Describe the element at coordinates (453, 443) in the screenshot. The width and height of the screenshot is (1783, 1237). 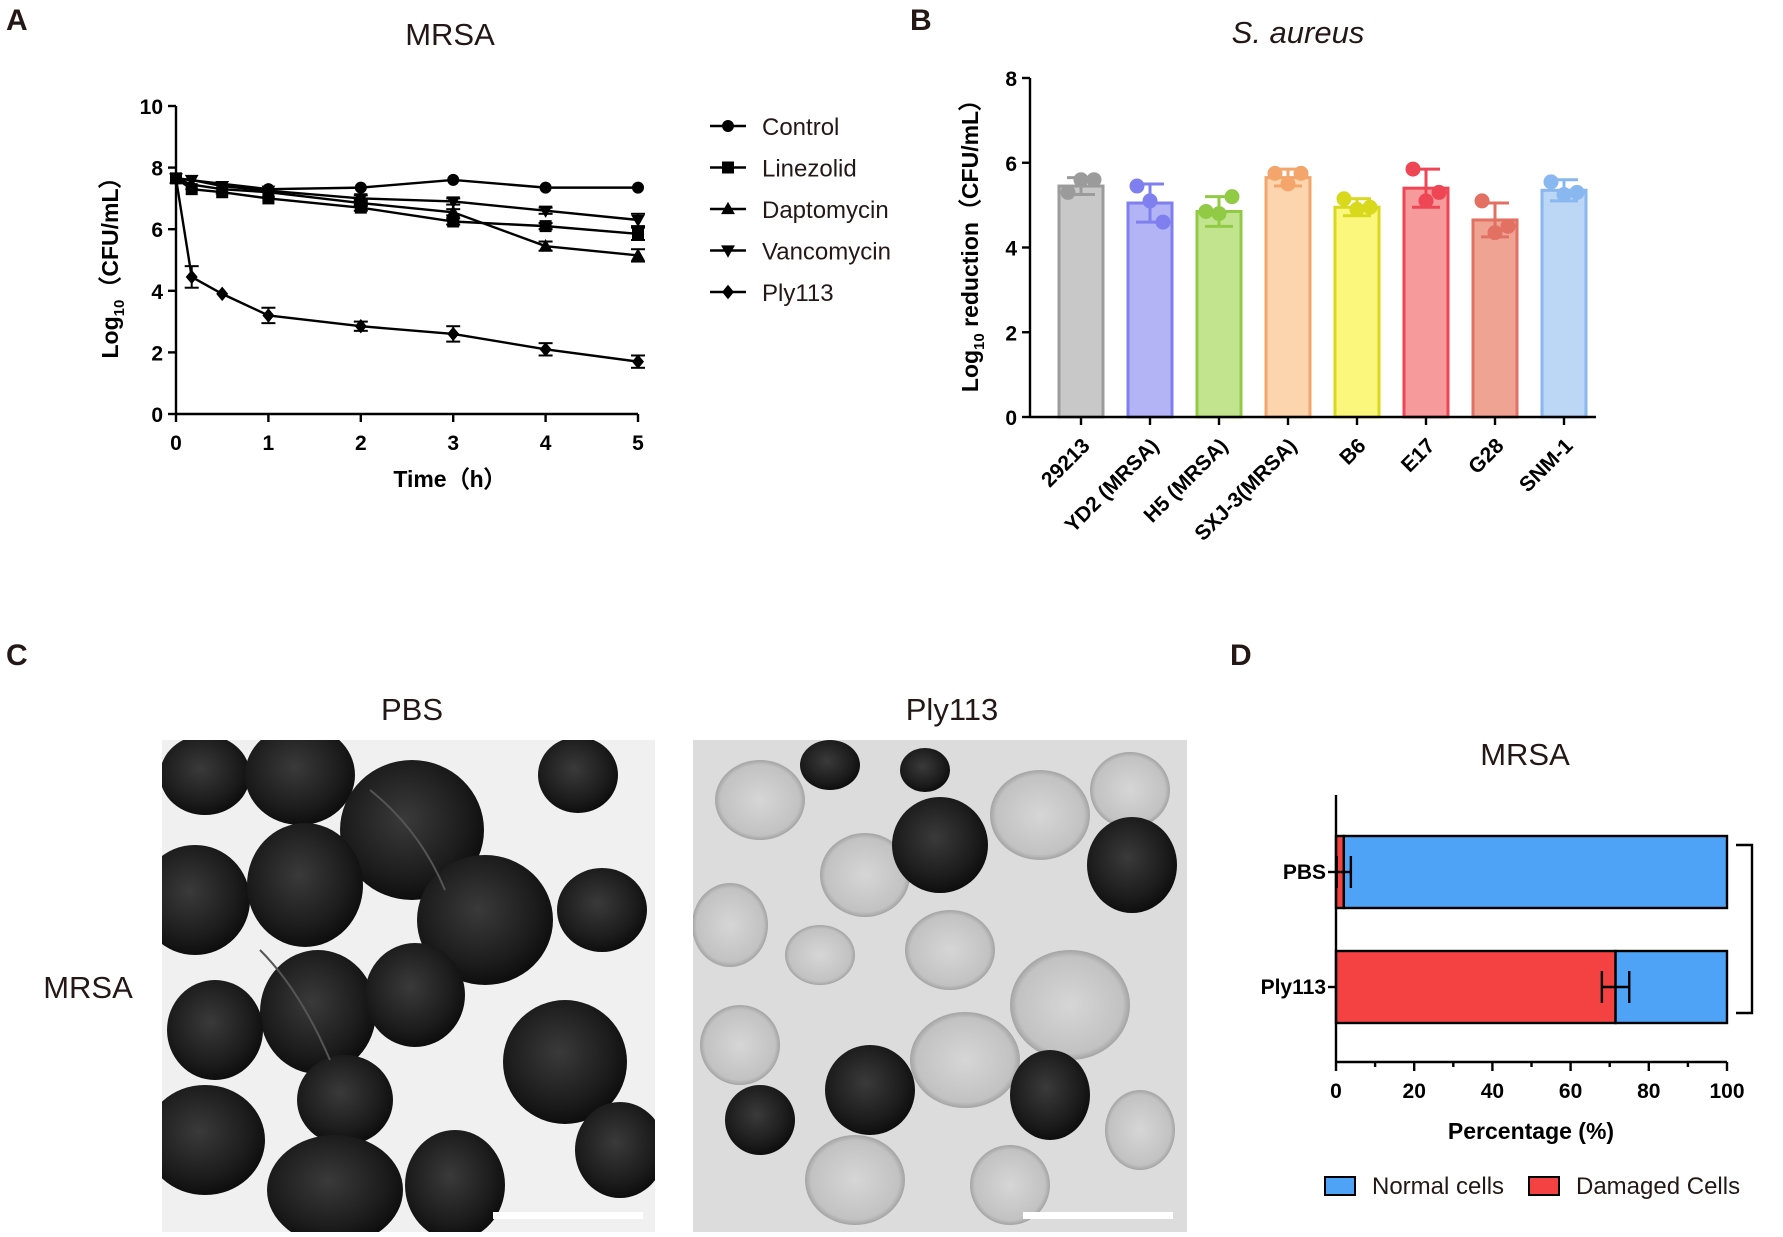
I see `a-x-tick-label: 3` at that location.